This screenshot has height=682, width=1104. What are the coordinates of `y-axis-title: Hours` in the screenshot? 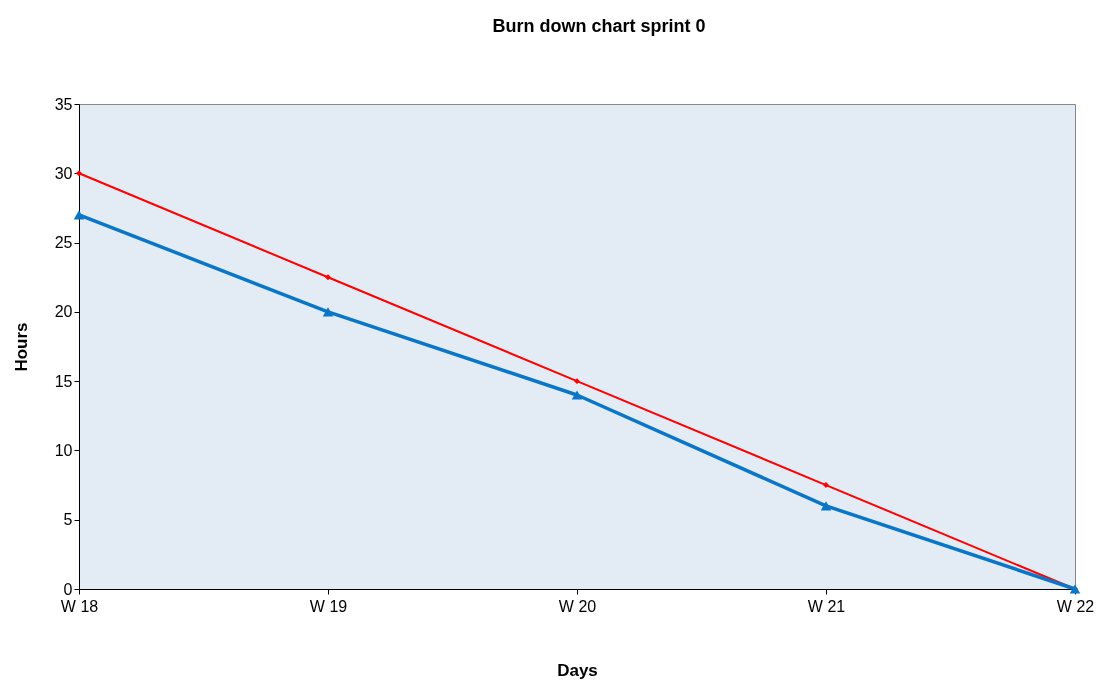 It's located at (21, 347).